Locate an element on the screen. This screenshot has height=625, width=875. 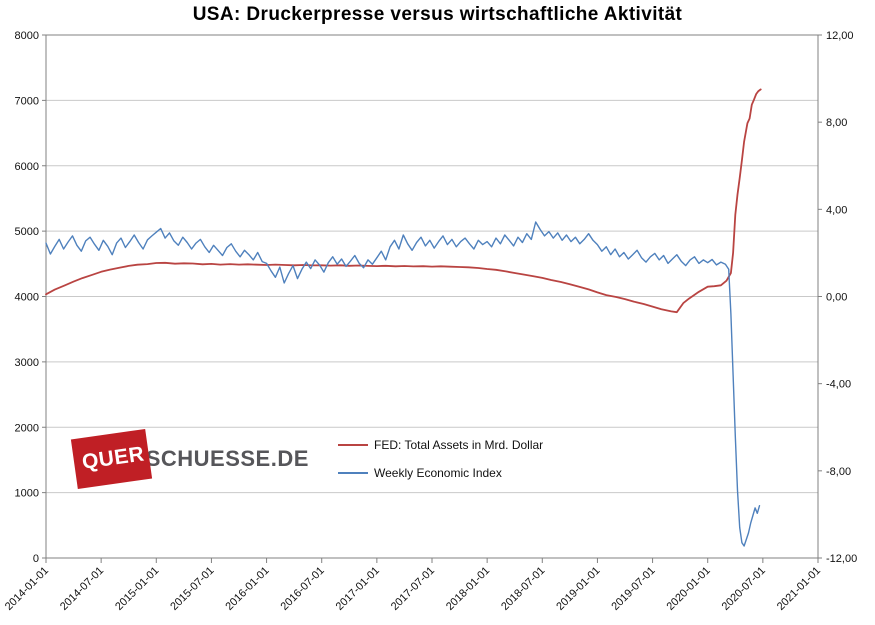
svg-text: 7000 is located at coordinates (27, 101).